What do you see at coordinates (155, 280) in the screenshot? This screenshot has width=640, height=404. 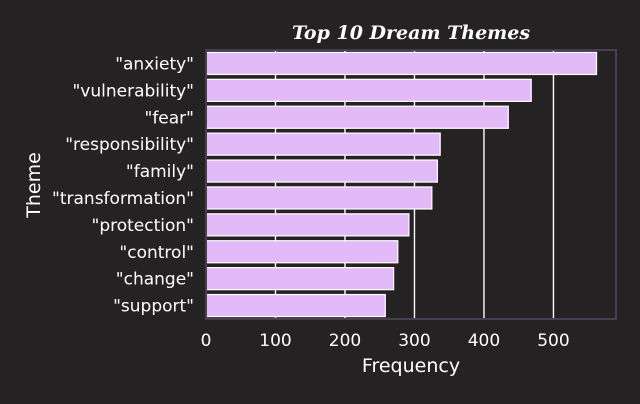 I see `y-tick-label: "change"` at bounding box center [155, 280].